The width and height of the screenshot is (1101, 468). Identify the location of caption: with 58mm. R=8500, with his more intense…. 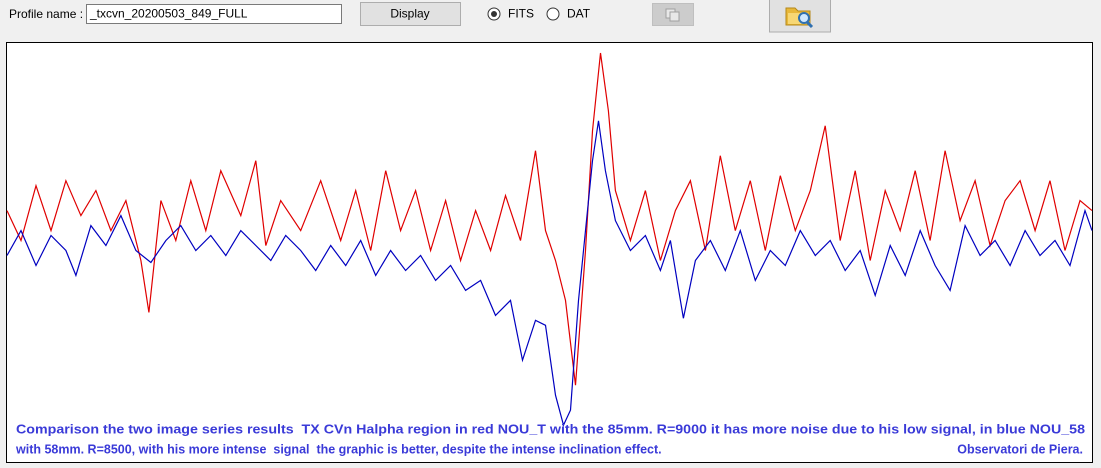
(338, 449).